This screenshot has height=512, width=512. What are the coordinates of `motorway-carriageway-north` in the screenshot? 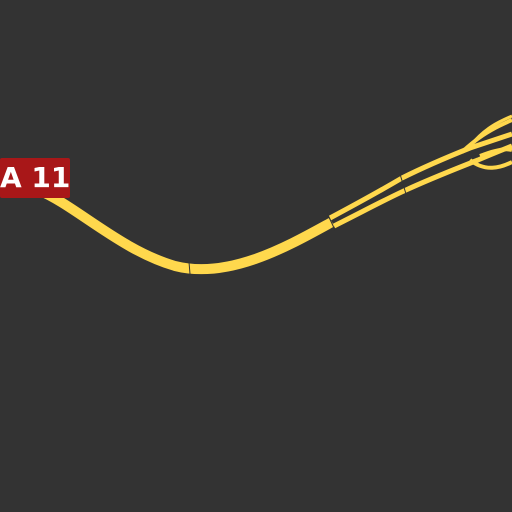 It's located at (420, 176).